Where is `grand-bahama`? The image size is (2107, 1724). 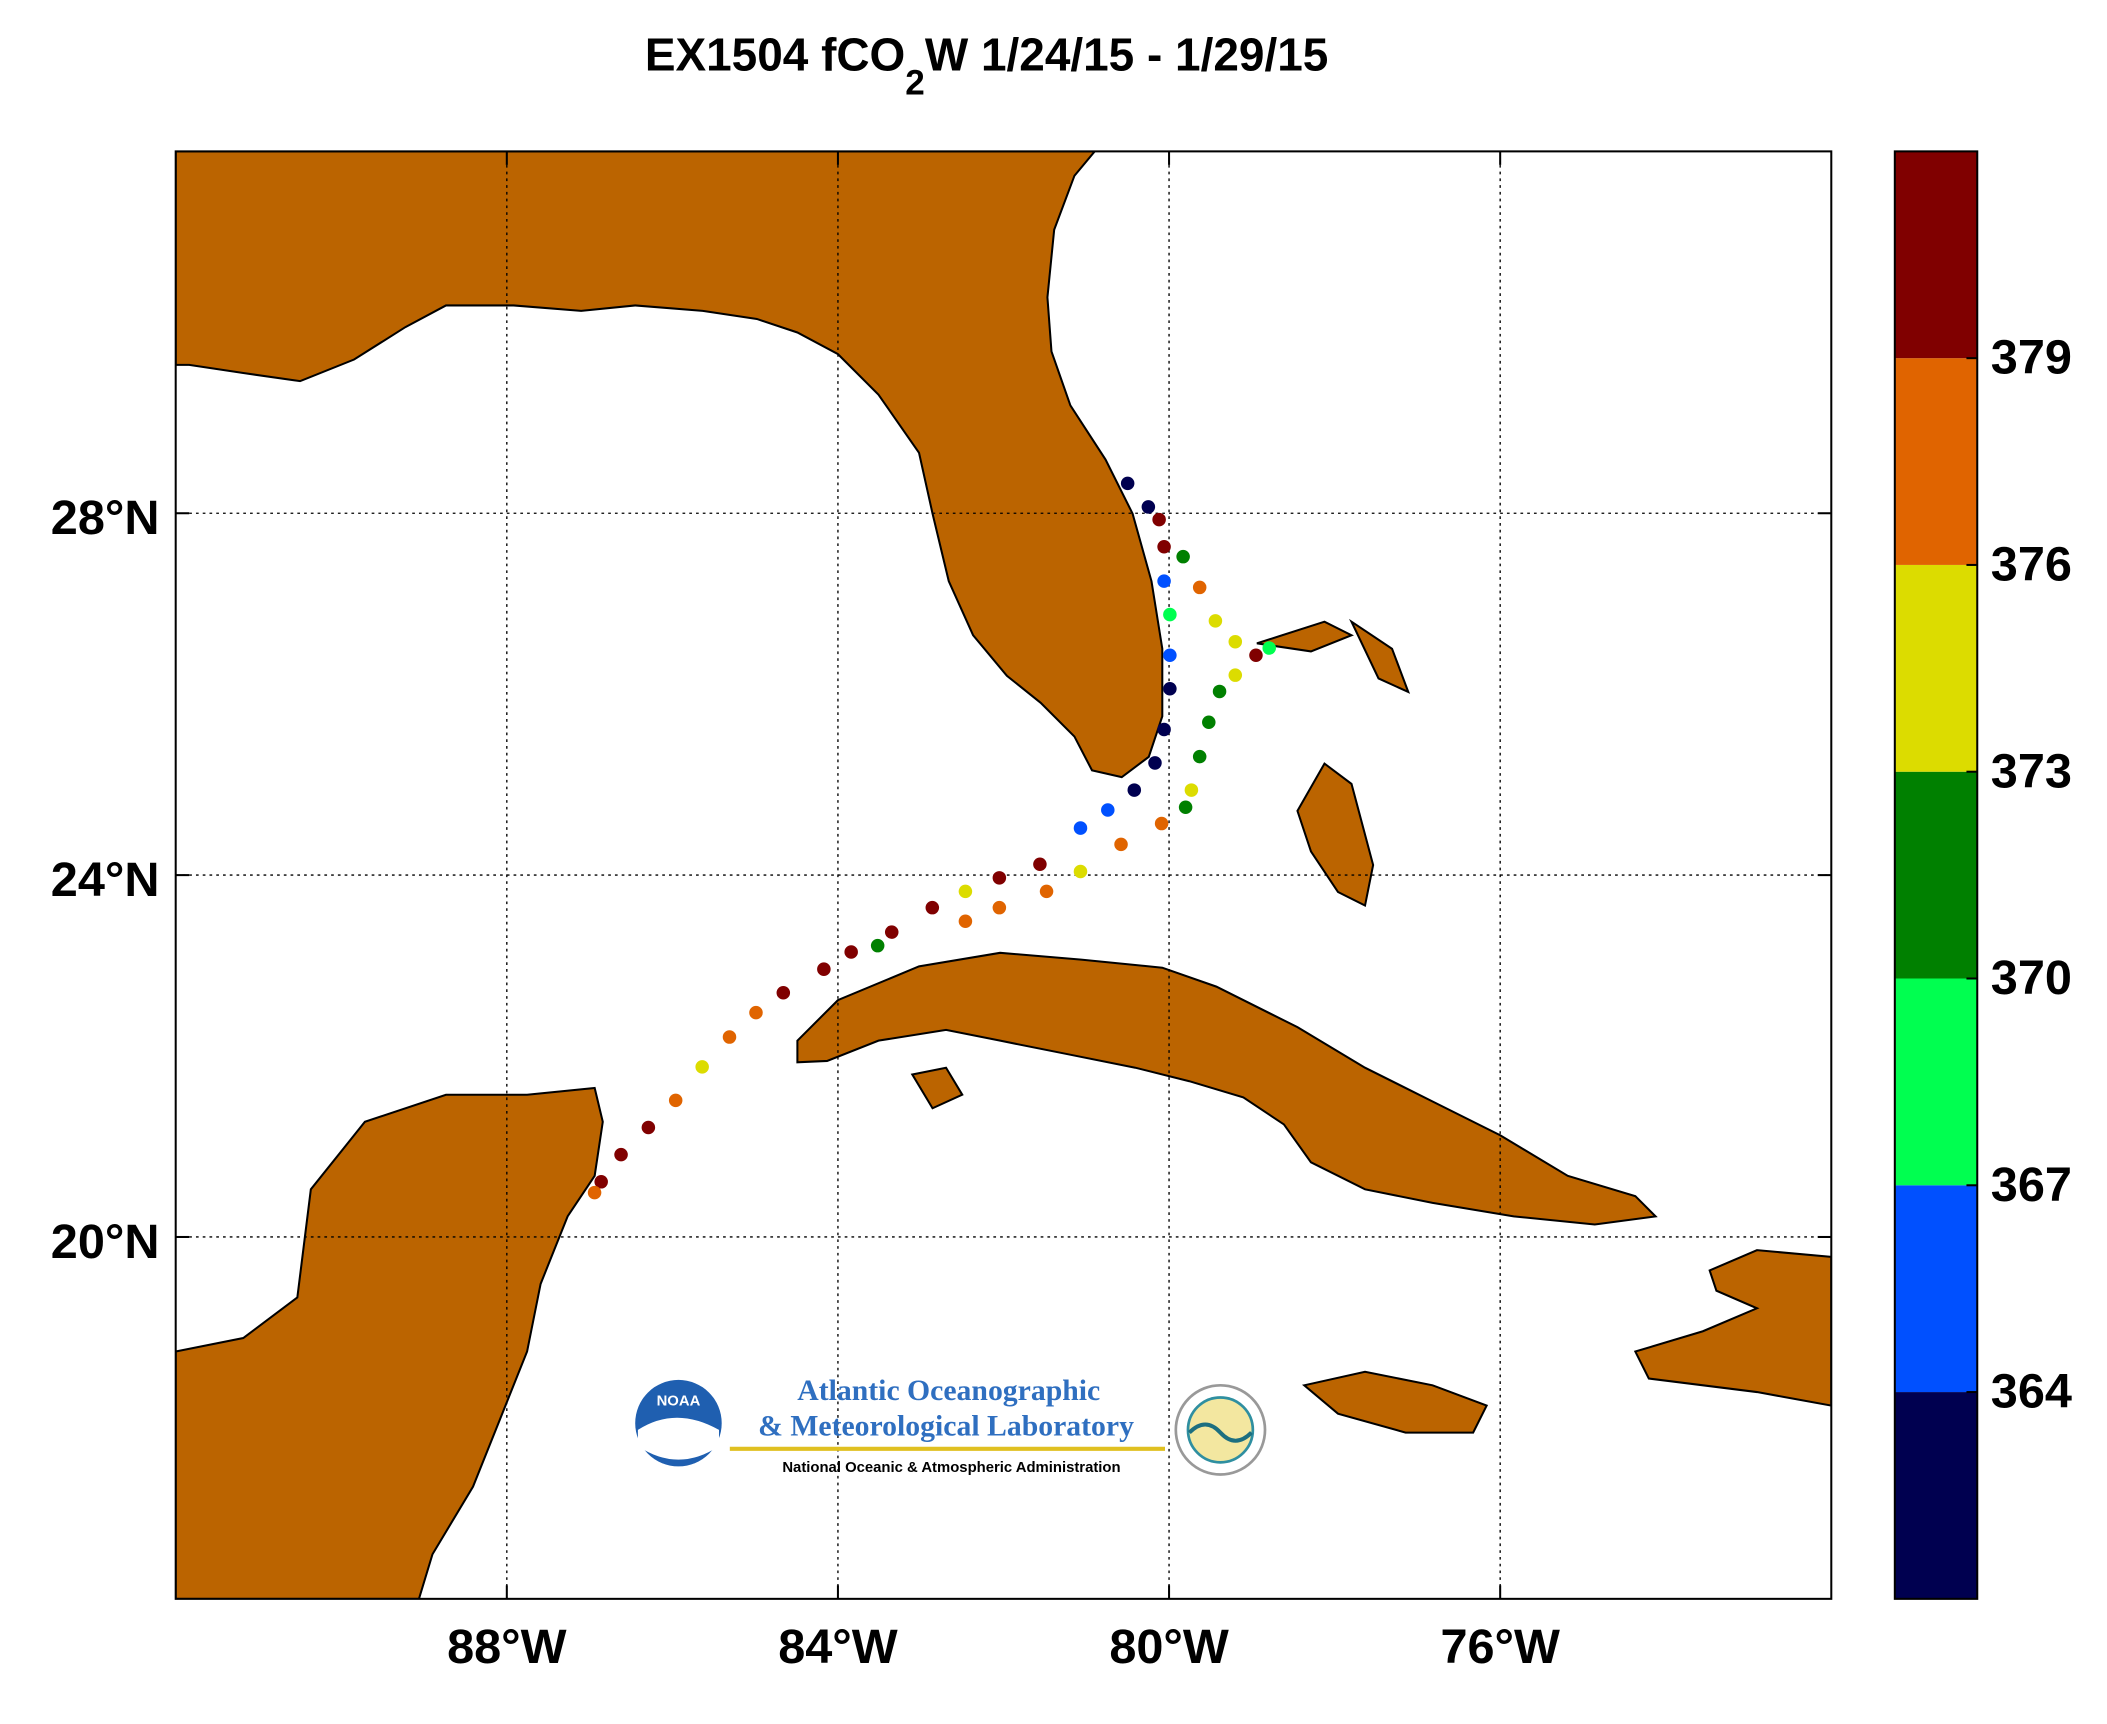
grand-bahama is located at coordinates (1305, 636).